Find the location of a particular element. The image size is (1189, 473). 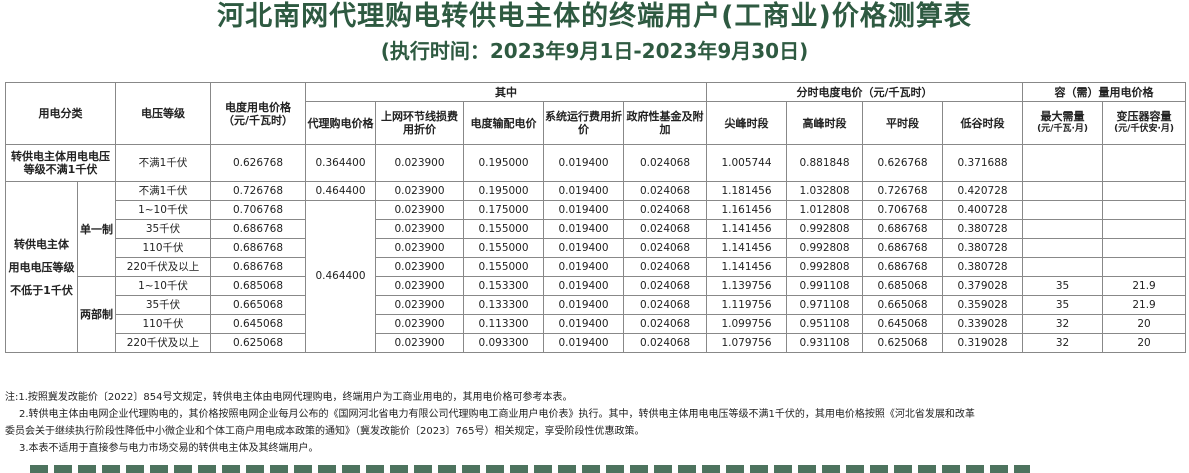

header-agency: 代理购电价格 is located at coordinates (340, 123).